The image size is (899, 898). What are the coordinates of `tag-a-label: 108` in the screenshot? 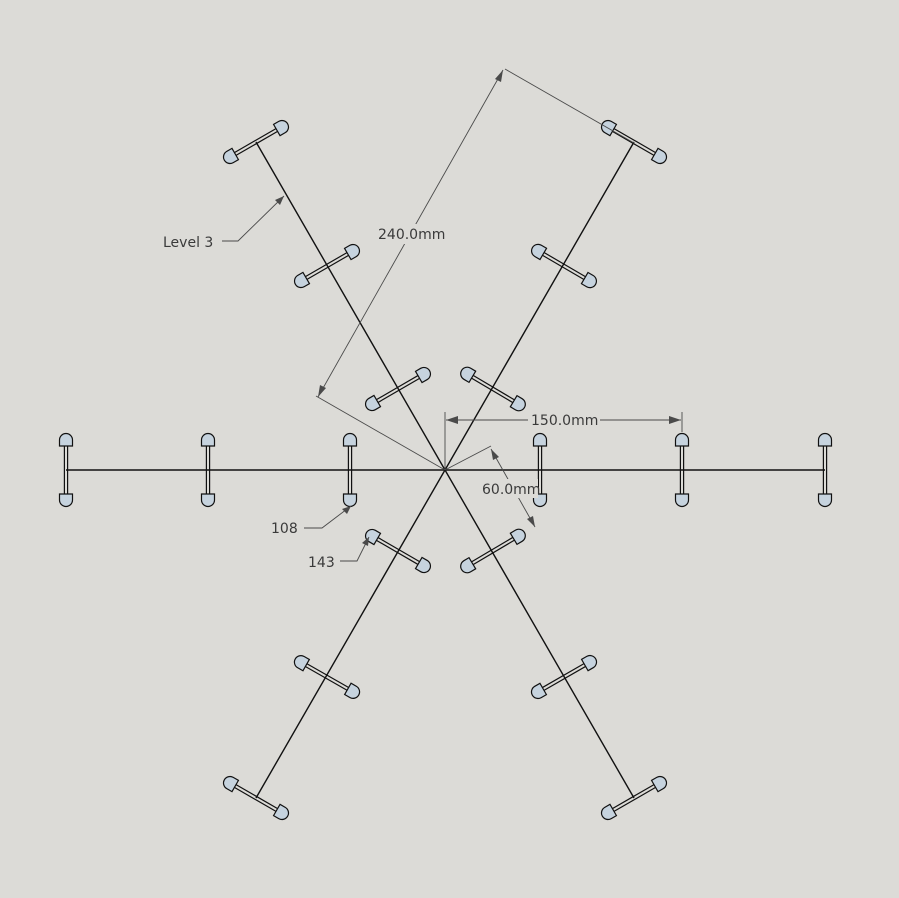 It's located at (284, 529).